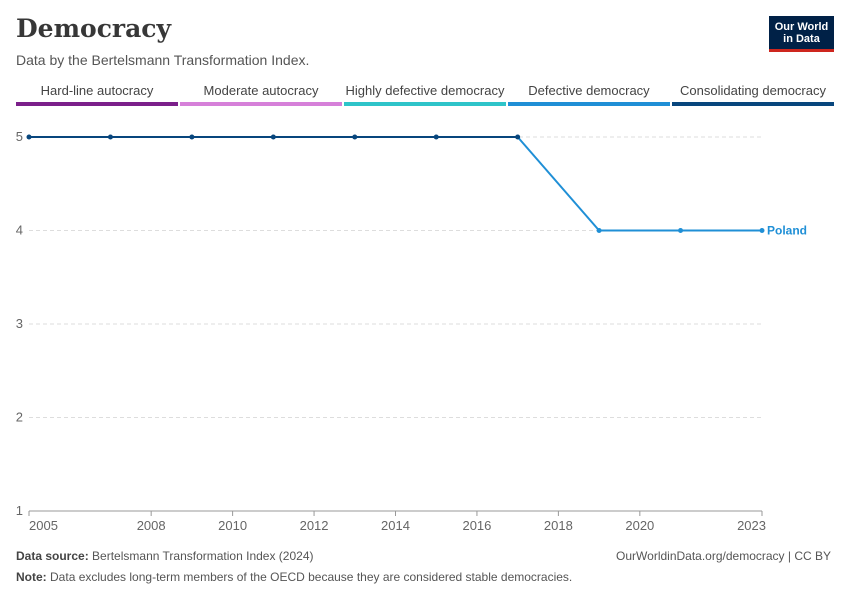  I want to click on x-tick-label: 2023, so click(751, 525).